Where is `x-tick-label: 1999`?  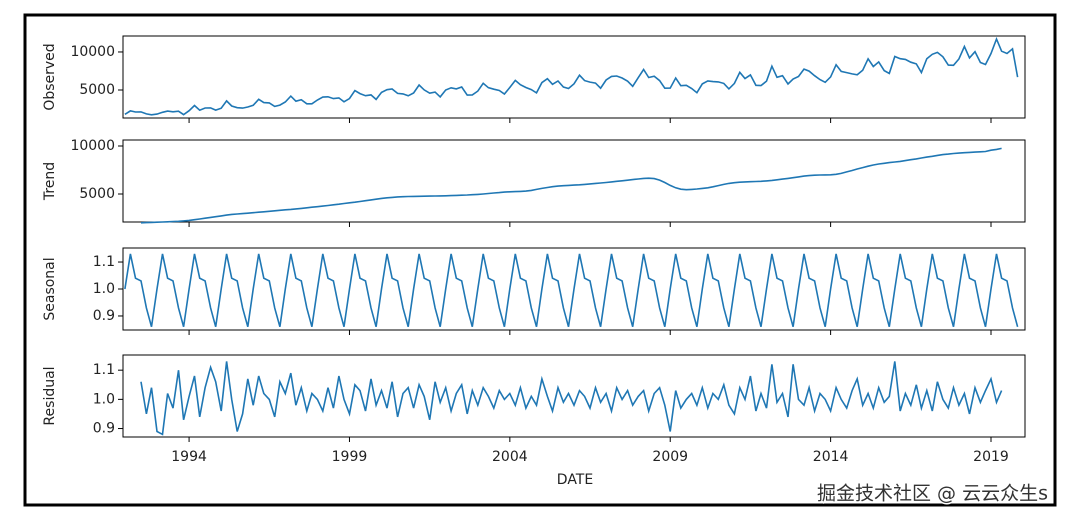
x-tick-label: 1999 is located at coordinates (350, 457).